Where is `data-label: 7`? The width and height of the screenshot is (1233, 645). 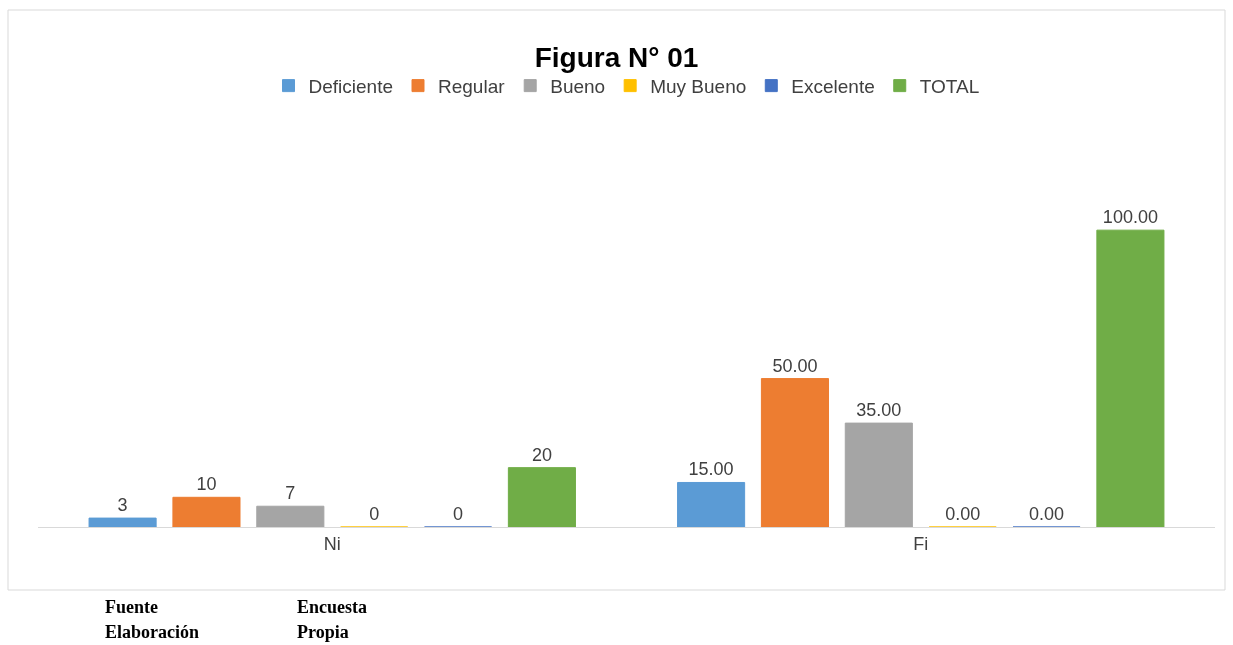 data-label: 7 is located at coordinates (290, 493).